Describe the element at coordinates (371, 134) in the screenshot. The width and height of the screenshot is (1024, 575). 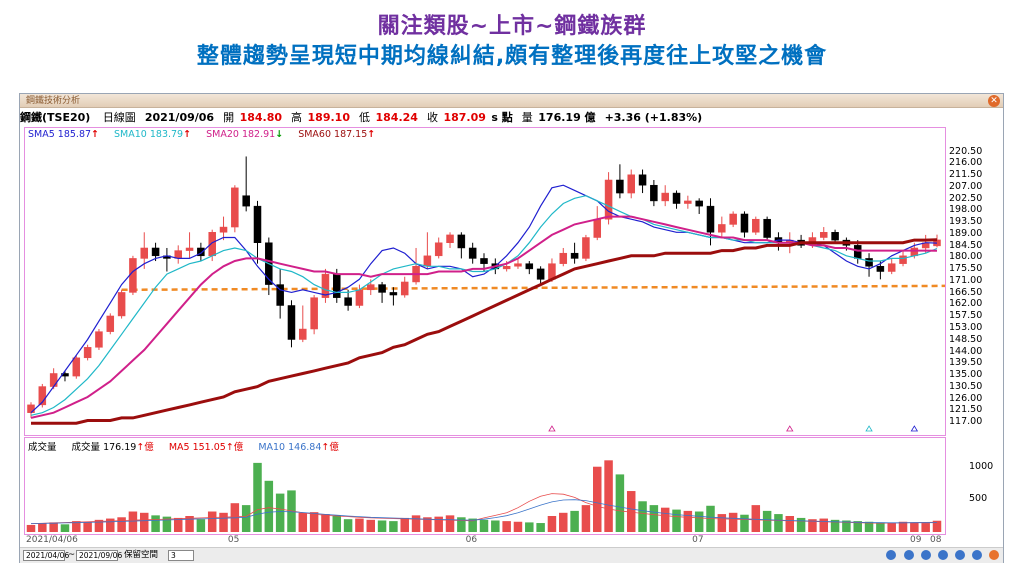
I see `legend-sma60-arrow: ↑` at that location.